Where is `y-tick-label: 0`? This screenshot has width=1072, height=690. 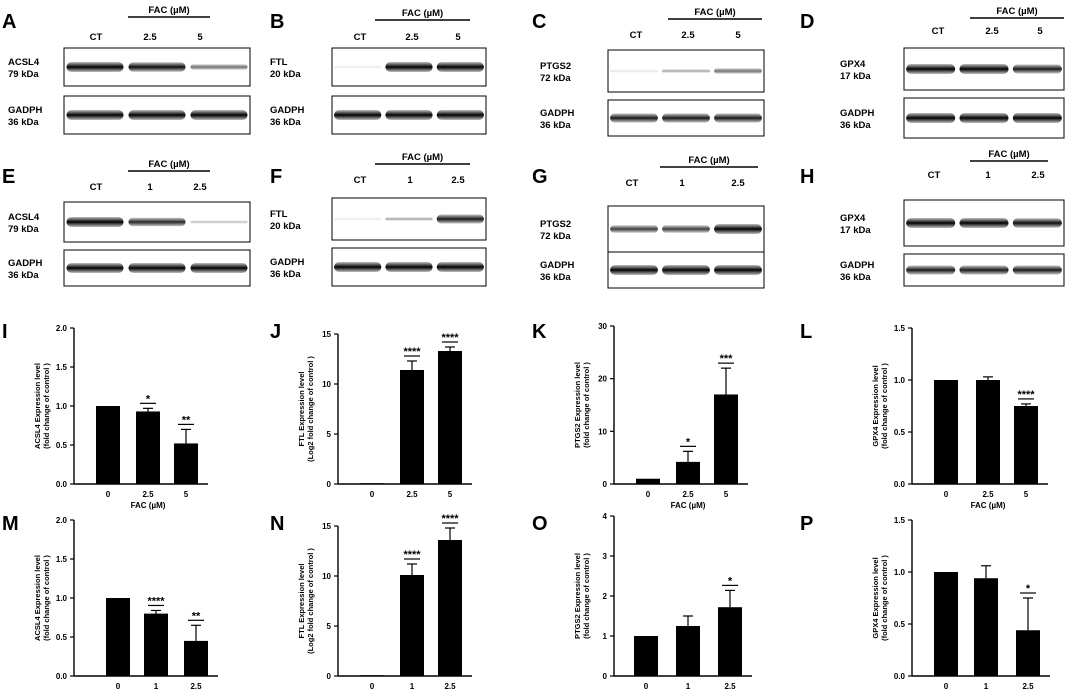
y-tick-label: 0 is located at coordinates (605, 484).